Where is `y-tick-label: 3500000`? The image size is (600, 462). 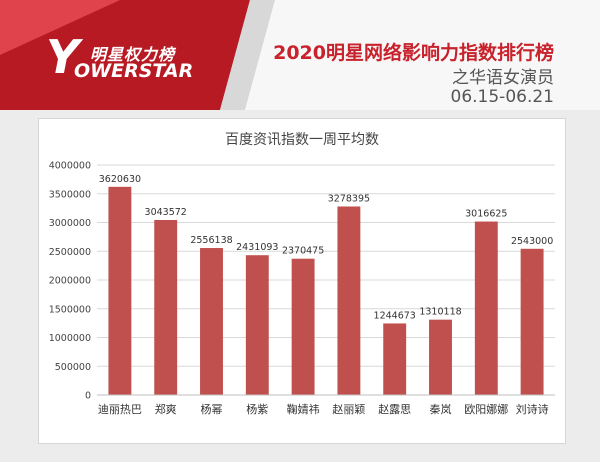
y-tick-label: 3500000 is located at coordinates (70, 194).